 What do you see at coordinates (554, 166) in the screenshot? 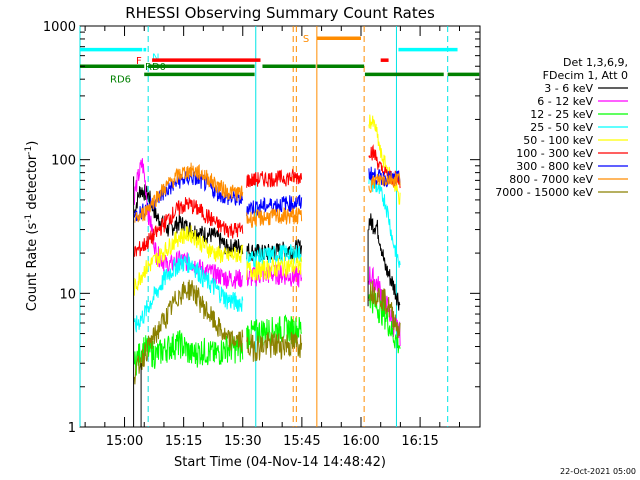
I see `legend-entry-label: 300 - 800 keV` at bounding box center [554, 166].